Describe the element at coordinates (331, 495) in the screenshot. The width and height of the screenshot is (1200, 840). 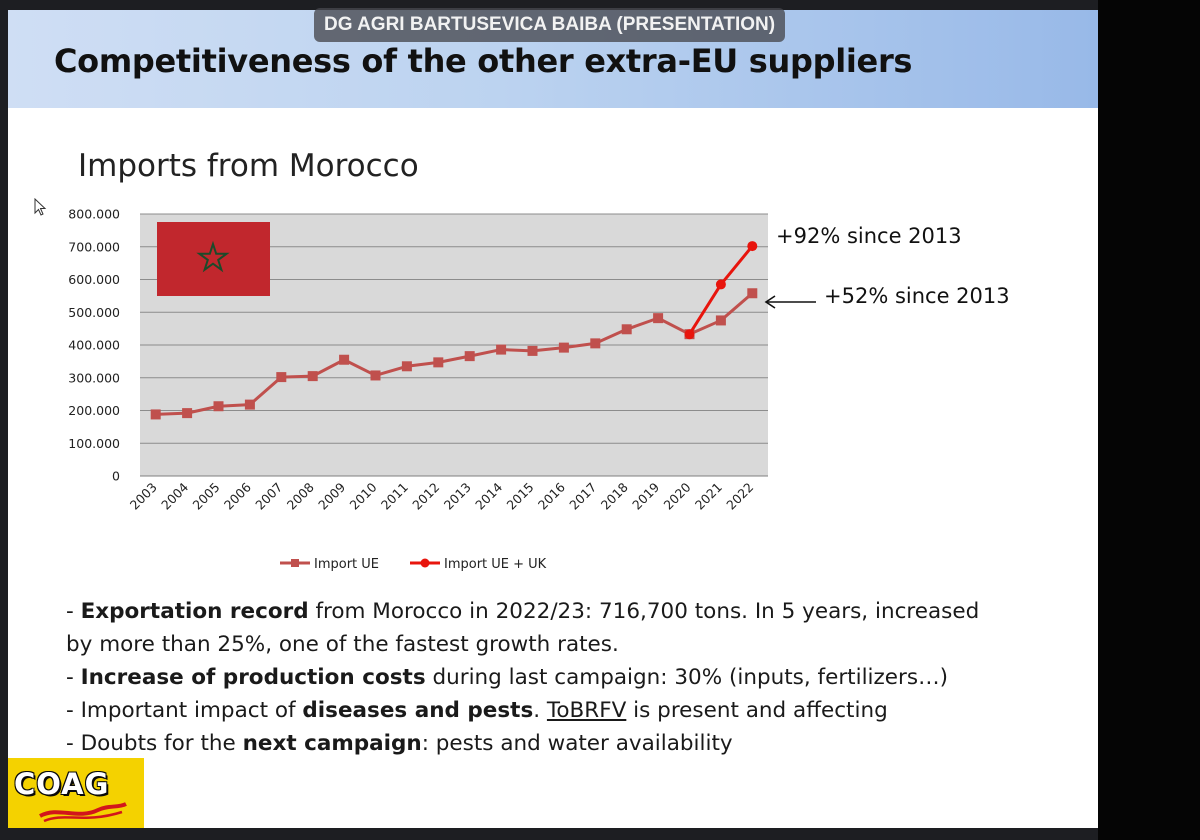
I see `x-tick-label: 2009` at that location.